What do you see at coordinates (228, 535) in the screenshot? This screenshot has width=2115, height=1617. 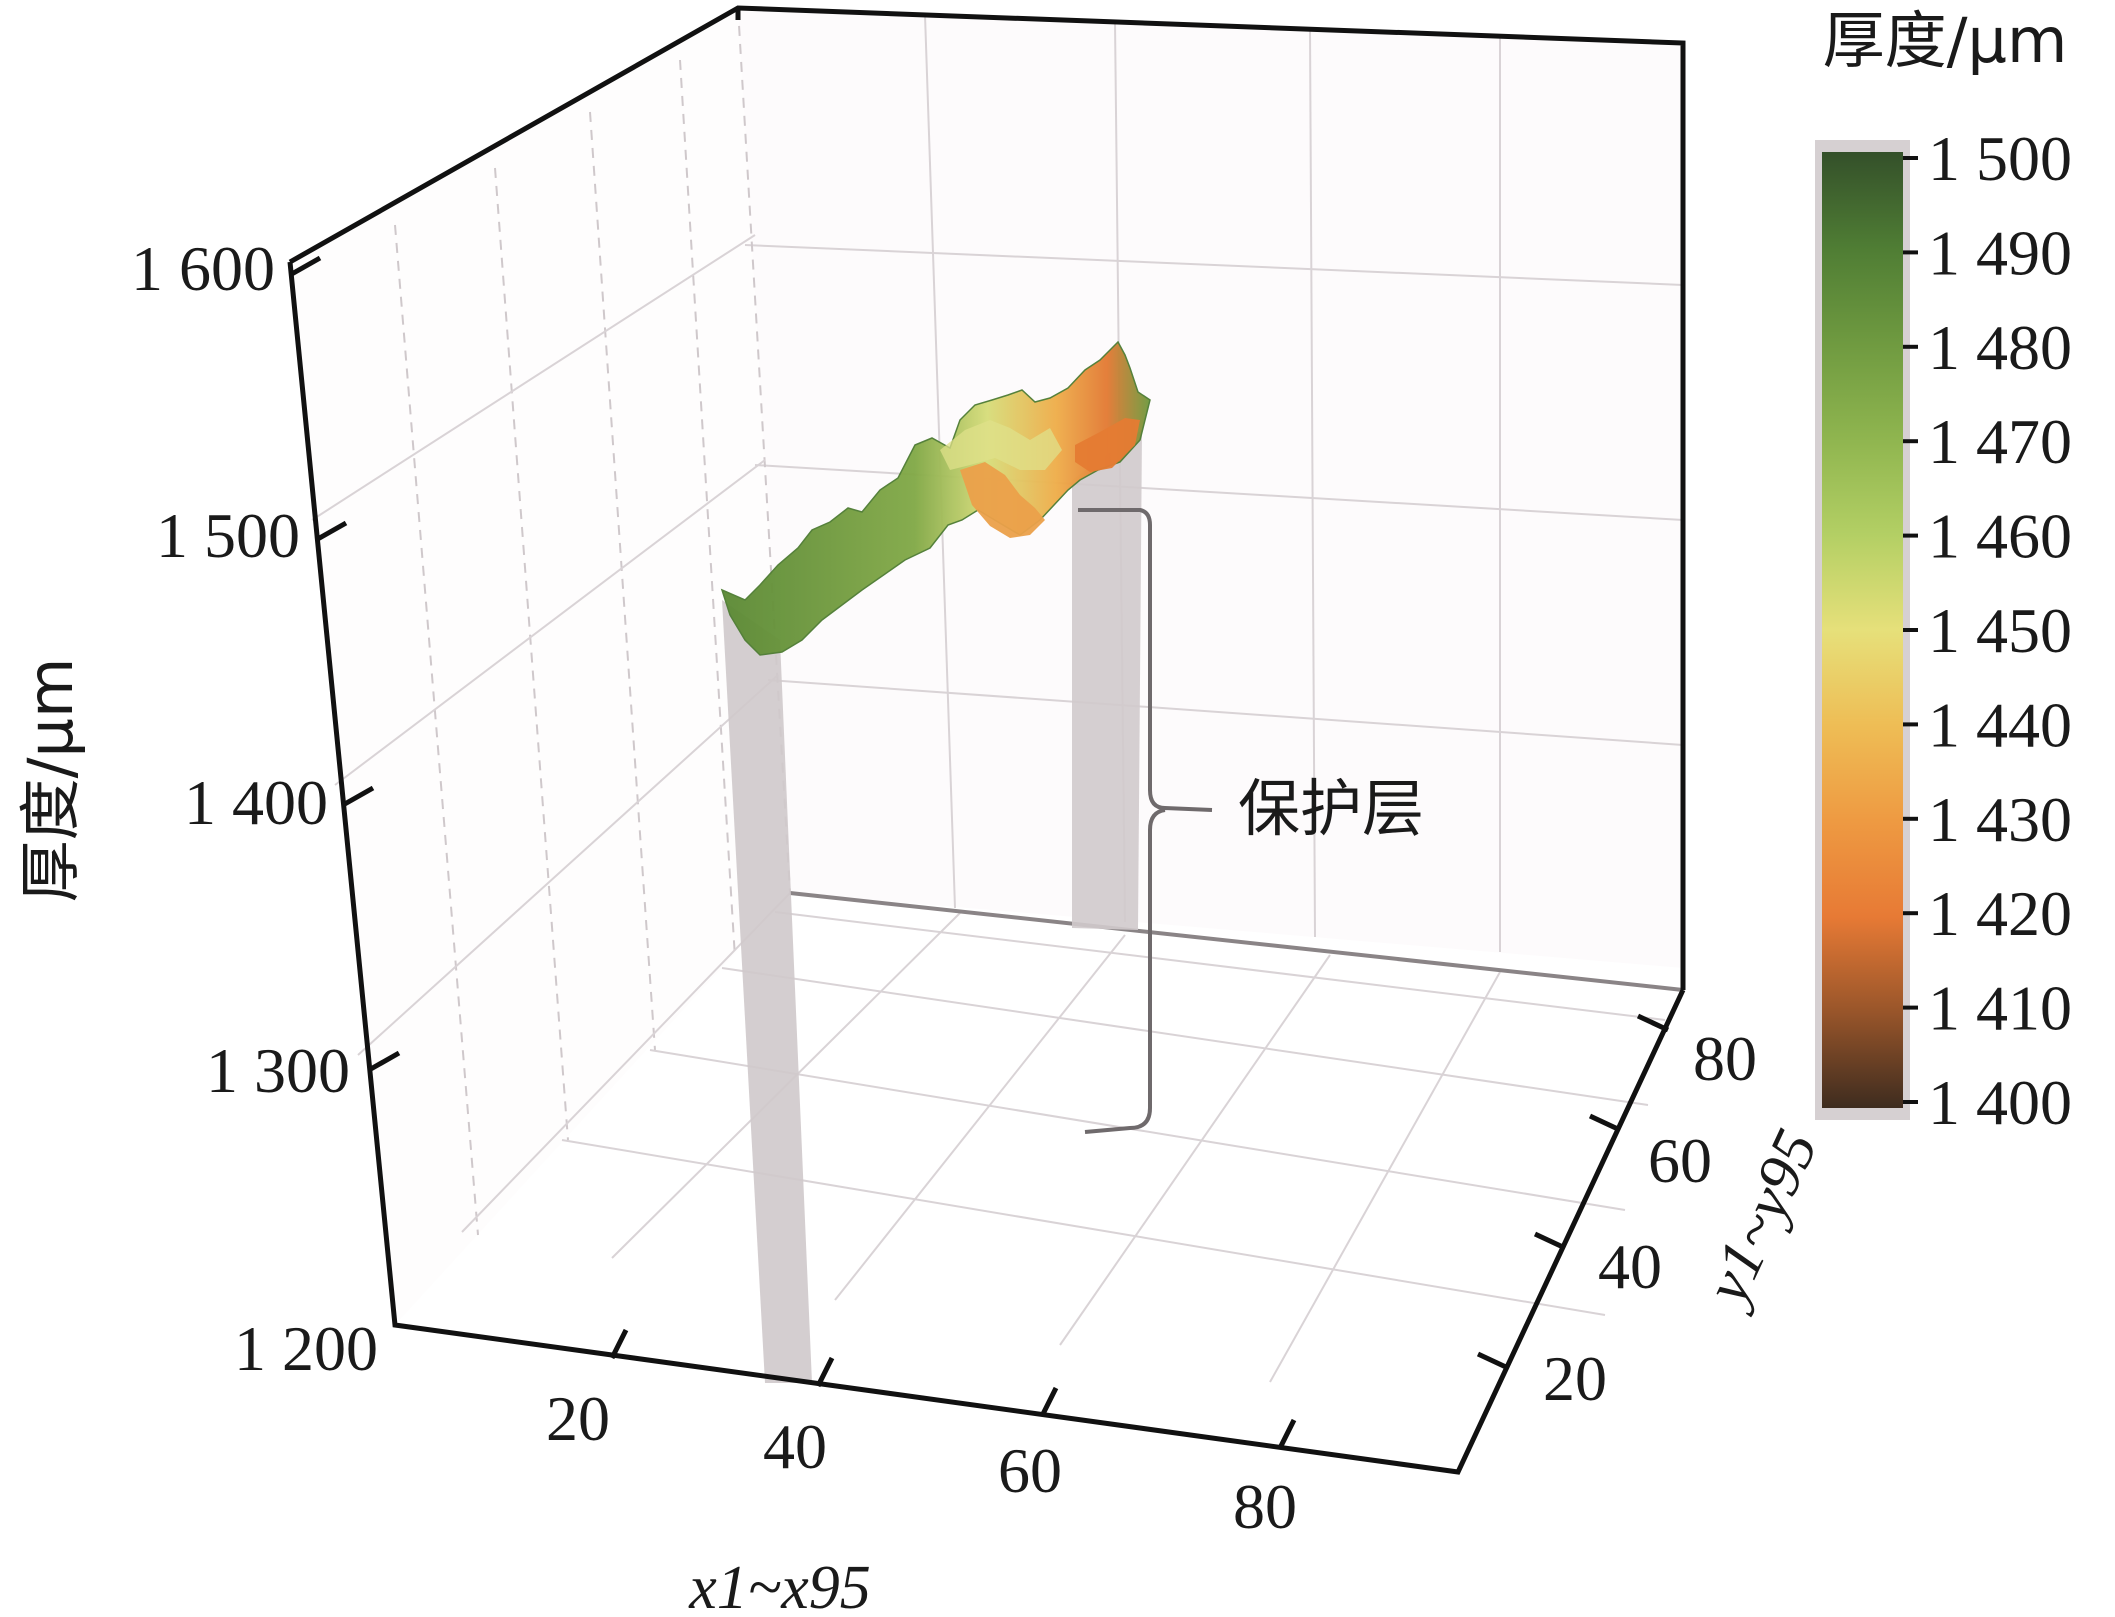 I see `z-tick-label: 1 500` at bounding box center [228, 535].